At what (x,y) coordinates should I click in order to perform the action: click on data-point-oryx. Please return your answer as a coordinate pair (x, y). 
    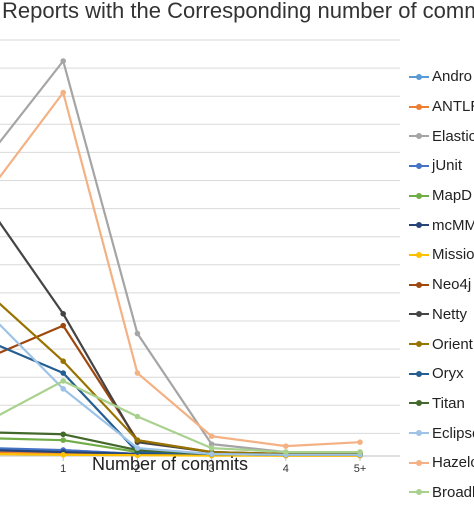
    Looking at the image, I should click on (63, 373).